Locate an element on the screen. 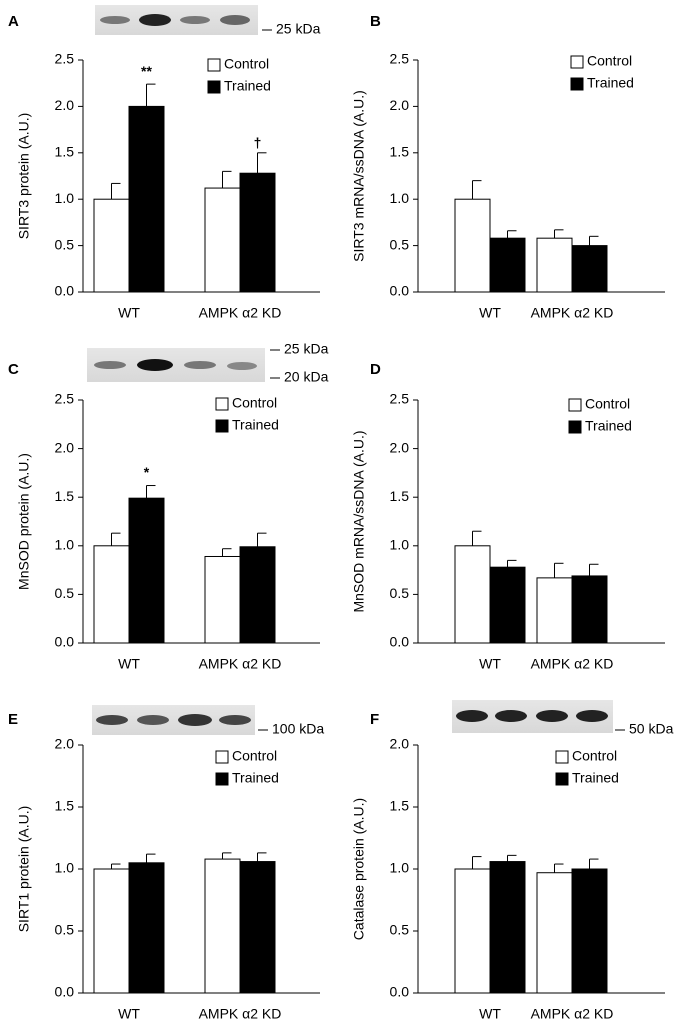  panel-letter: E is located at coordinates (13, 719).